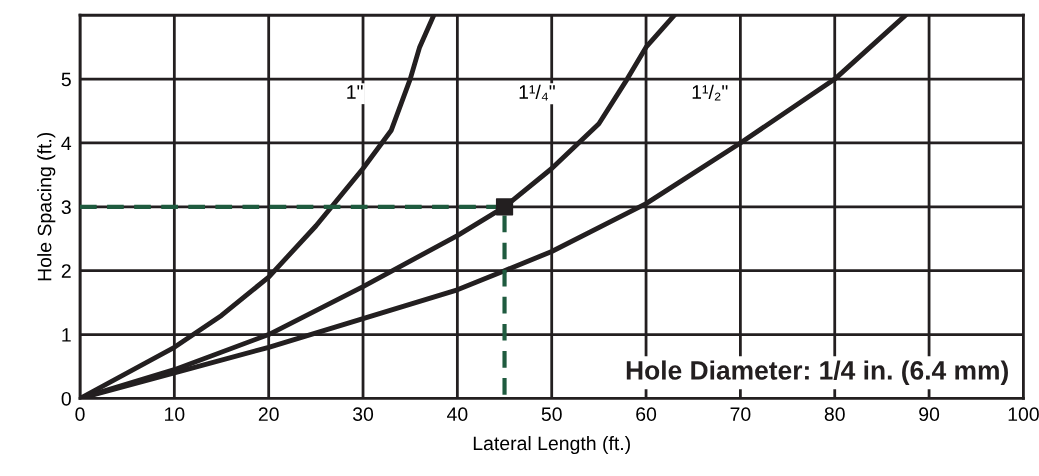  I want to click on text: 1¹/₄", so click(537, 92).